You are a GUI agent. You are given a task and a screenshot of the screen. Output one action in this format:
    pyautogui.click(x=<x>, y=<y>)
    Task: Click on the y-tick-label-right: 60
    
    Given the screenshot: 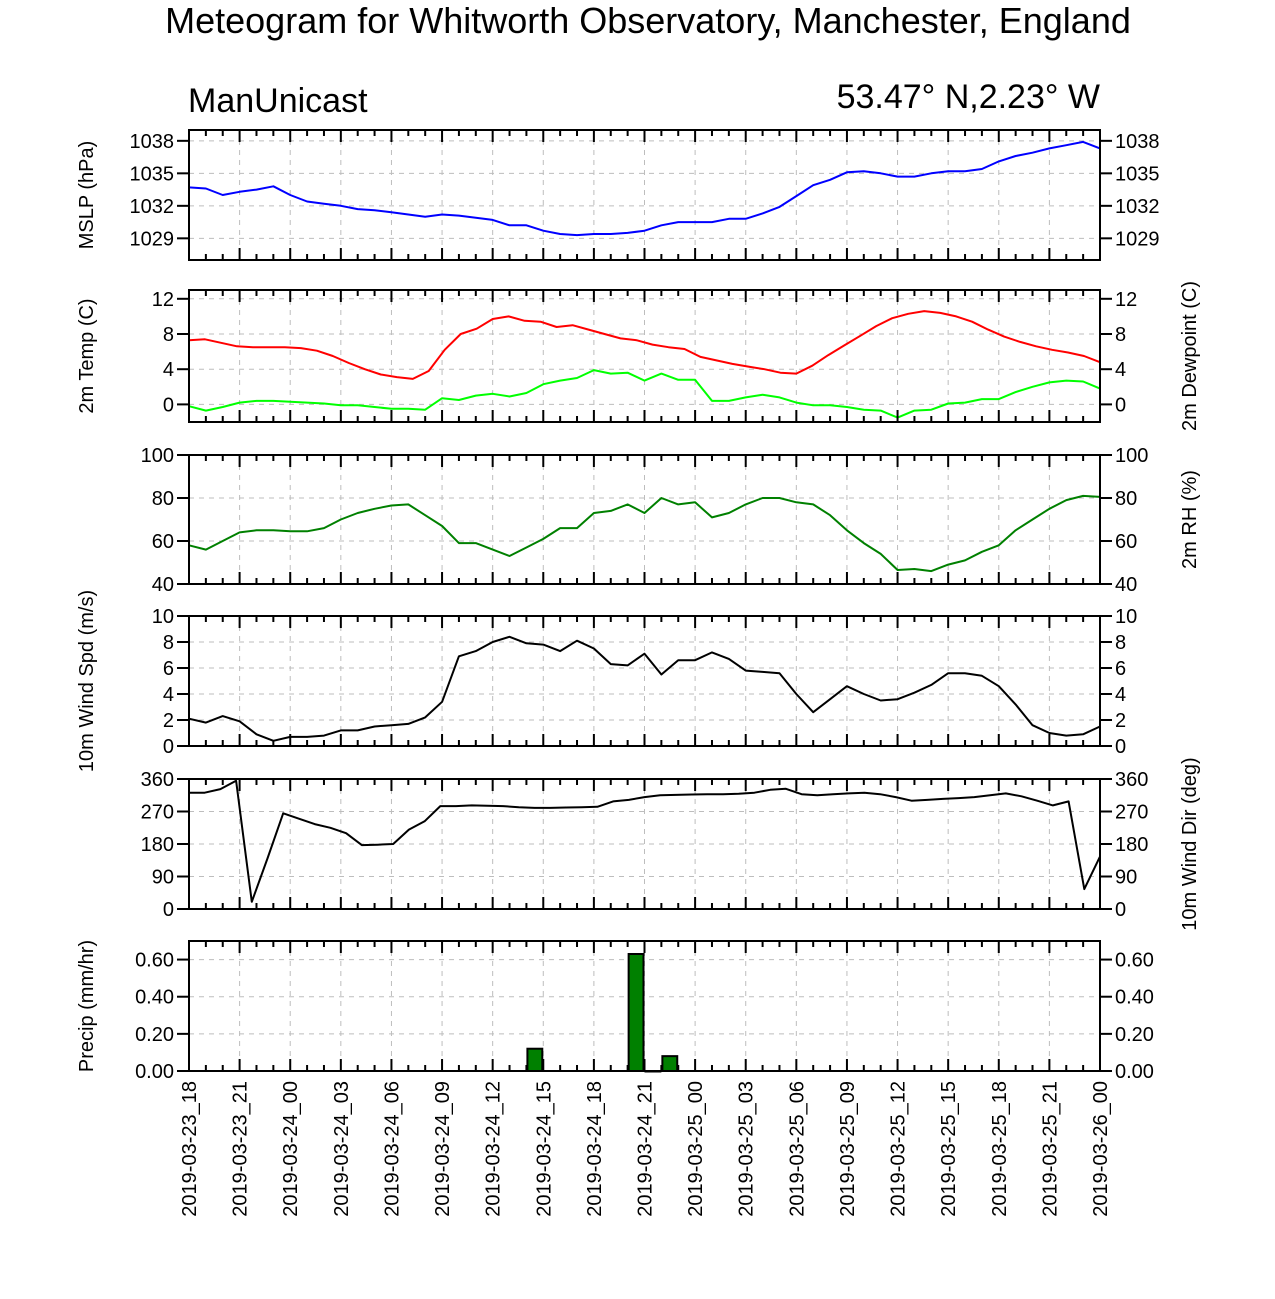 What is the action you would take?
    pyautogui.click(x=1126, y=542)
    